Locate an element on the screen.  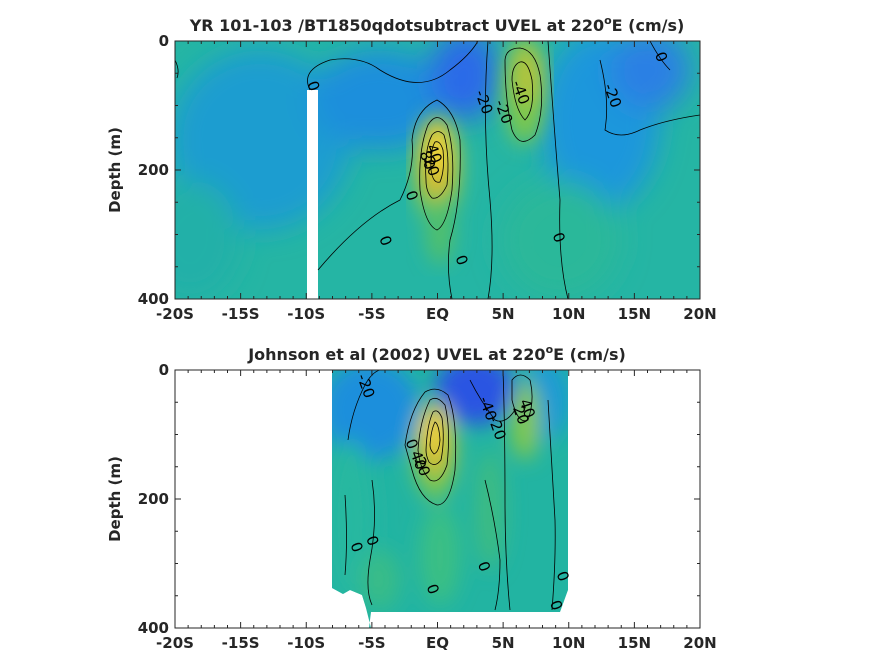
bottom-x-tick-label: -10S is located at coordinates (306, 643).